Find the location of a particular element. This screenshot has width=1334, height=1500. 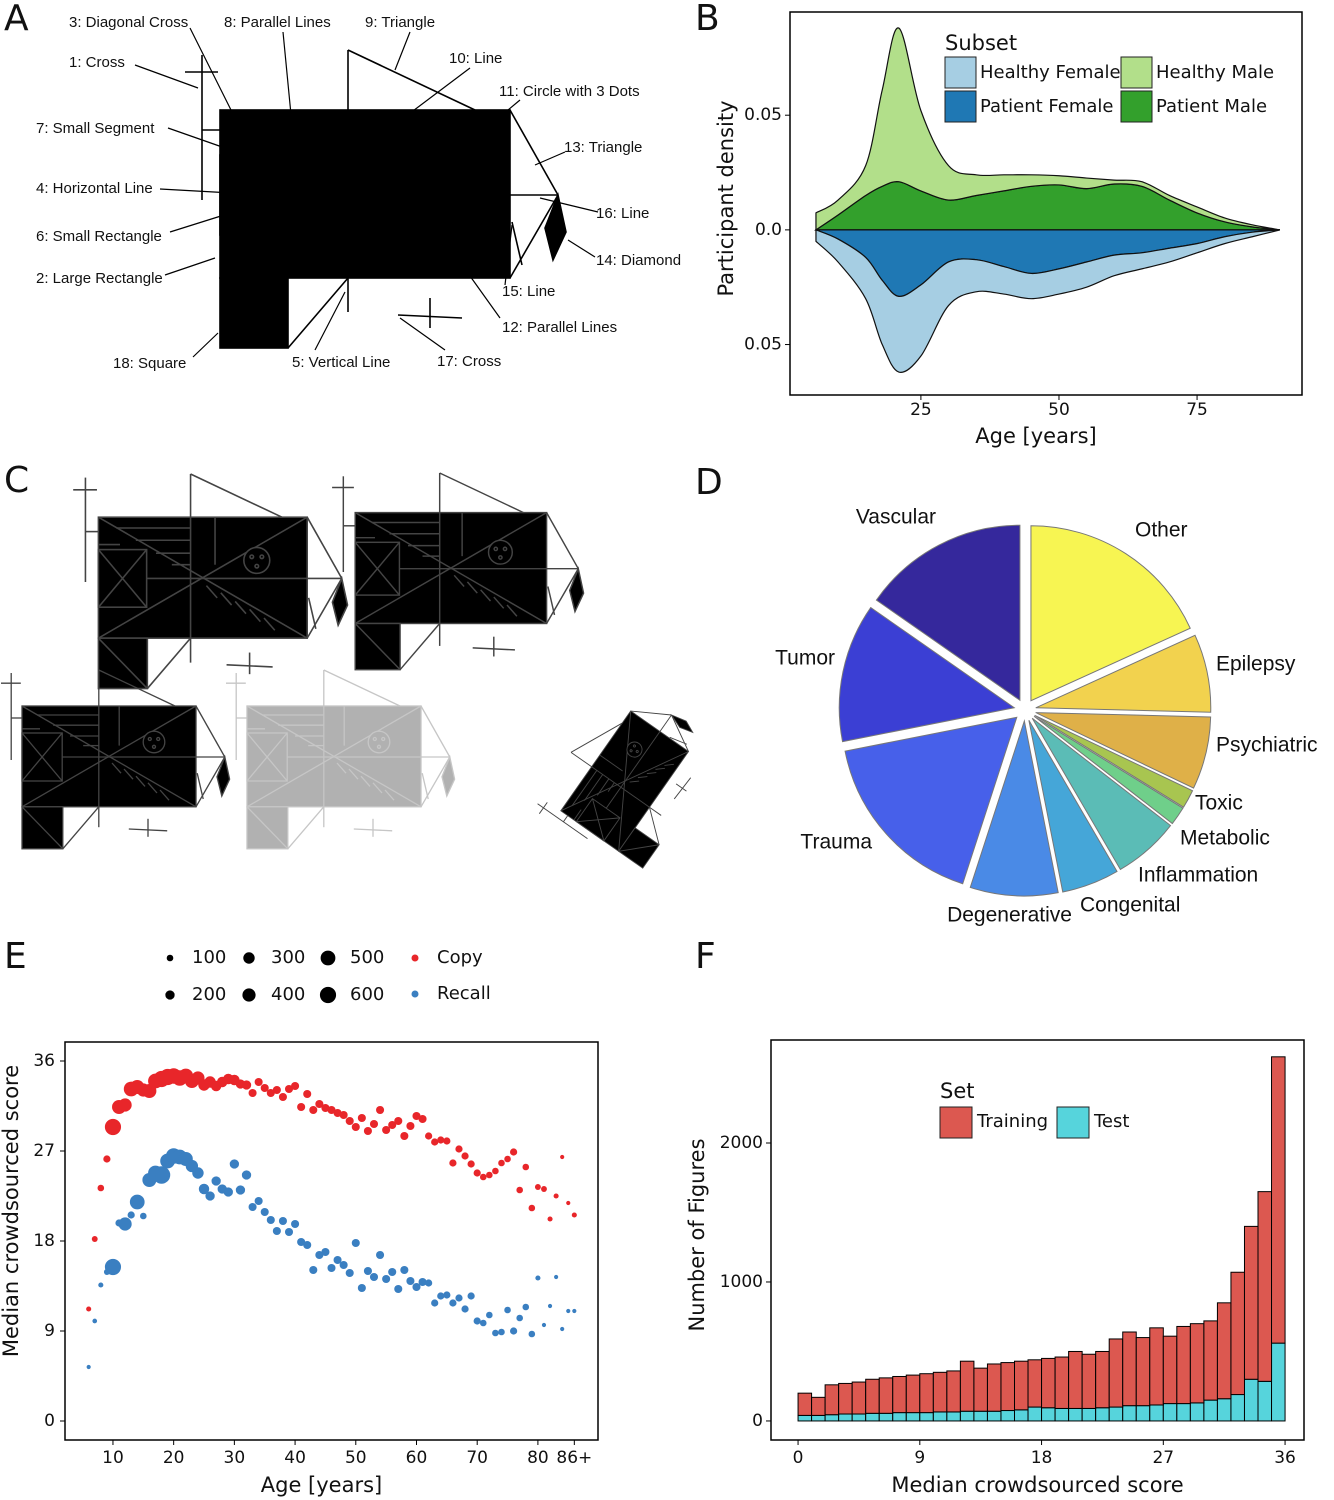

pie-label: Metabolic is located at coordinates (1225, 838).